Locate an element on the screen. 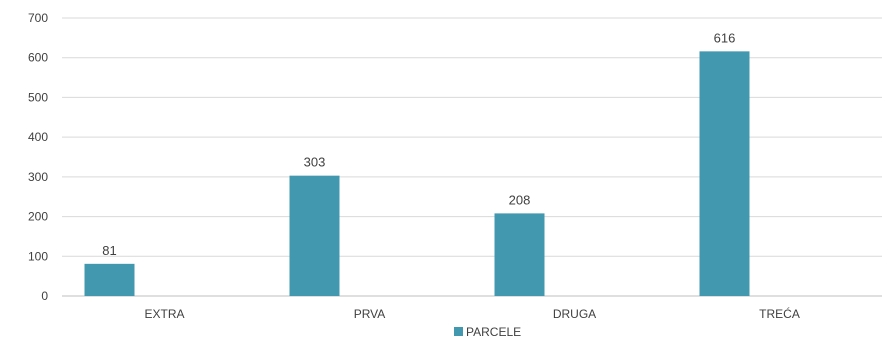  data-label: 303 is located at coordinates (315, 162).